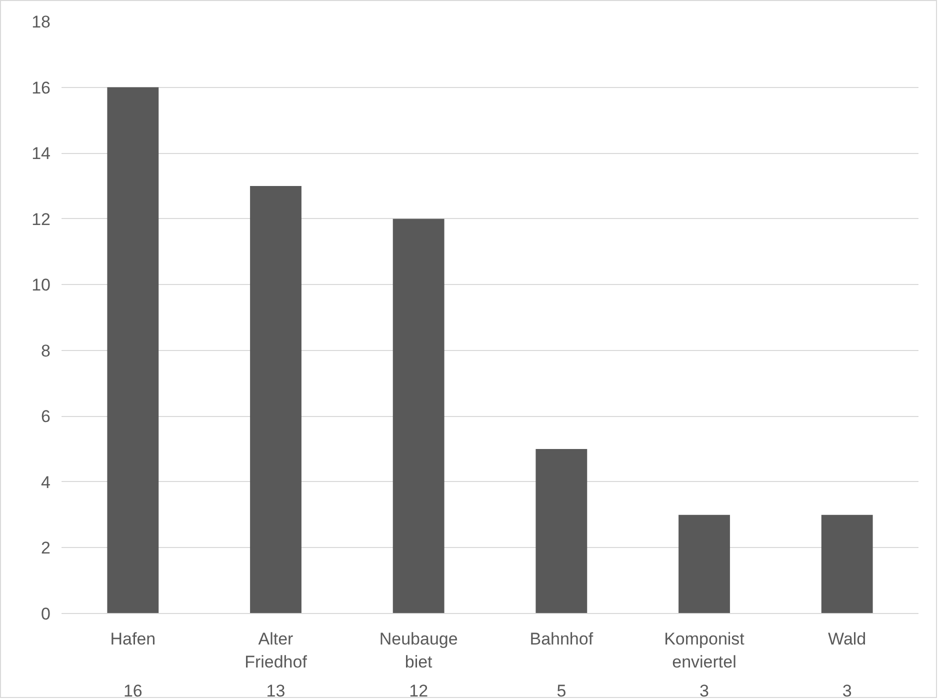 This screenshot has height=700, width=939. What do you see at coordinates (418, 691) in the screenshot?
I see `data-label: 12` at bounding box center [418, 691].